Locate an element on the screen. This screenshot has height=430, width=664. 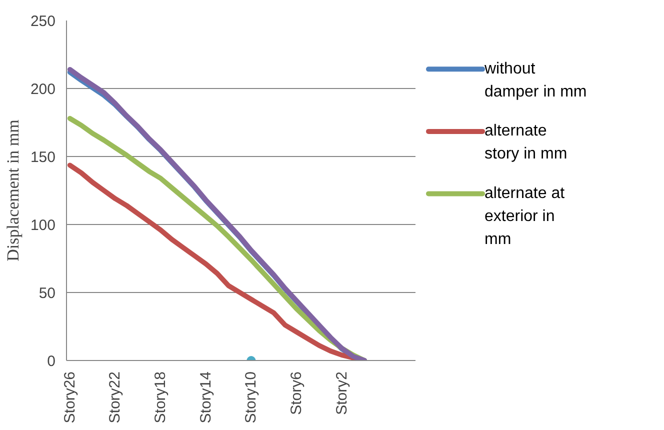
x-tick-label: Story10 is located at coordinates (251, 397).